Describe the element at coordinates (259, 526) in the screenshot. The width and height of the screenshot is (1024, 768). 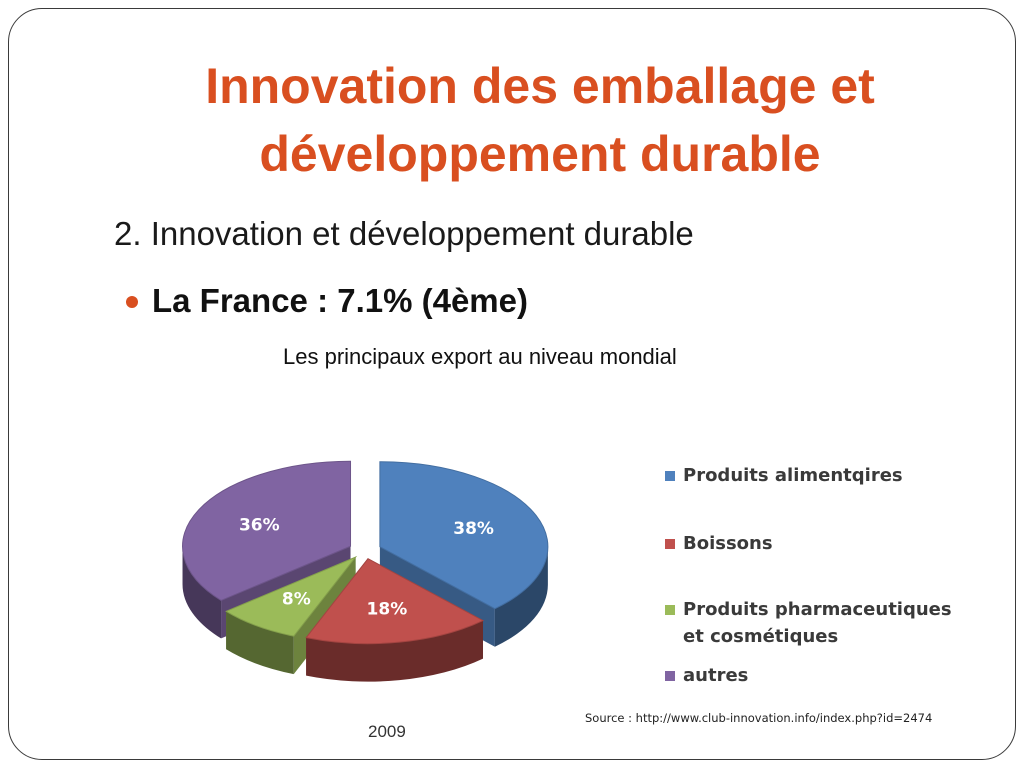
I see `pie-slice-label-3: 36%` at that location.